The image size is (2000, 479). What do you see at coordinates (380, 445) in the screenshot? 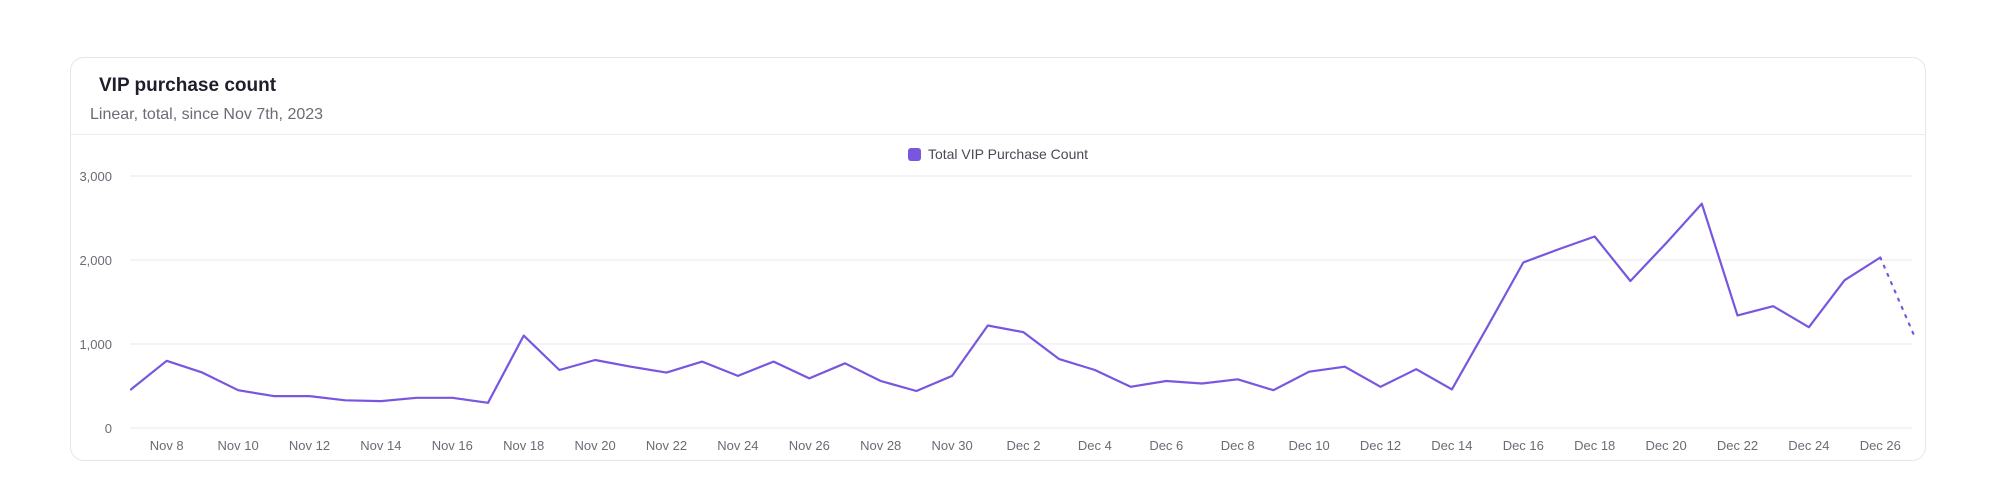
I see `x-tick-label: Nov 14` at bounding box center [380, 445].